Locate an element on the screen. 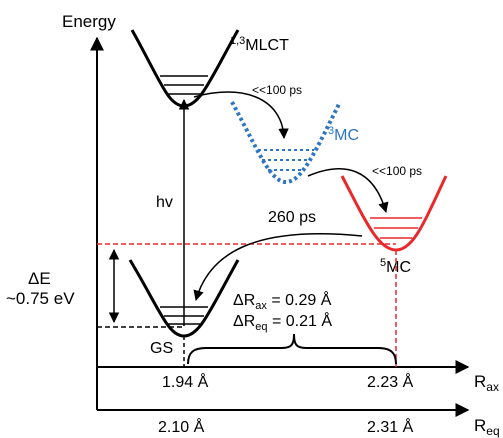 The height and width of the screenshot is (438, 503). tick-eq-left: 2.10 Å is located at coordinates (181, 426).